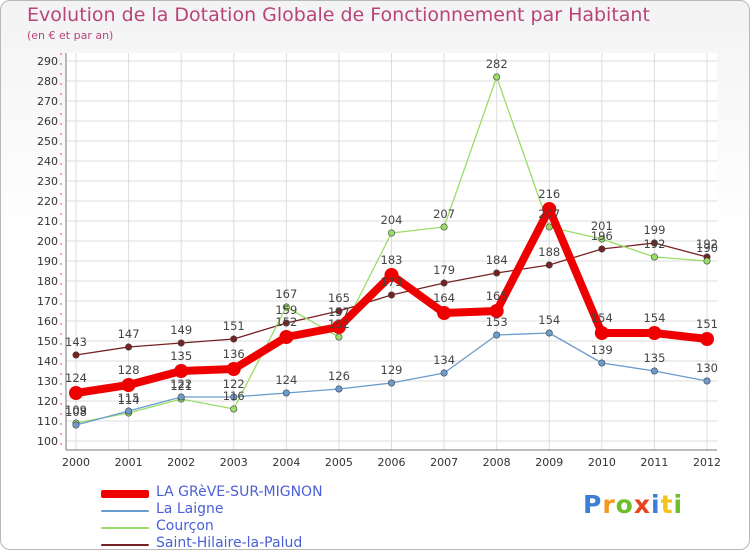 This screenshot has height=550, width=750. What do you see at coordinates (229, 542) in the screenshot?
I see `legend-label-saint-hilaire: Saint-Hilaire-la-Palud` at bounding box center [229, 542].